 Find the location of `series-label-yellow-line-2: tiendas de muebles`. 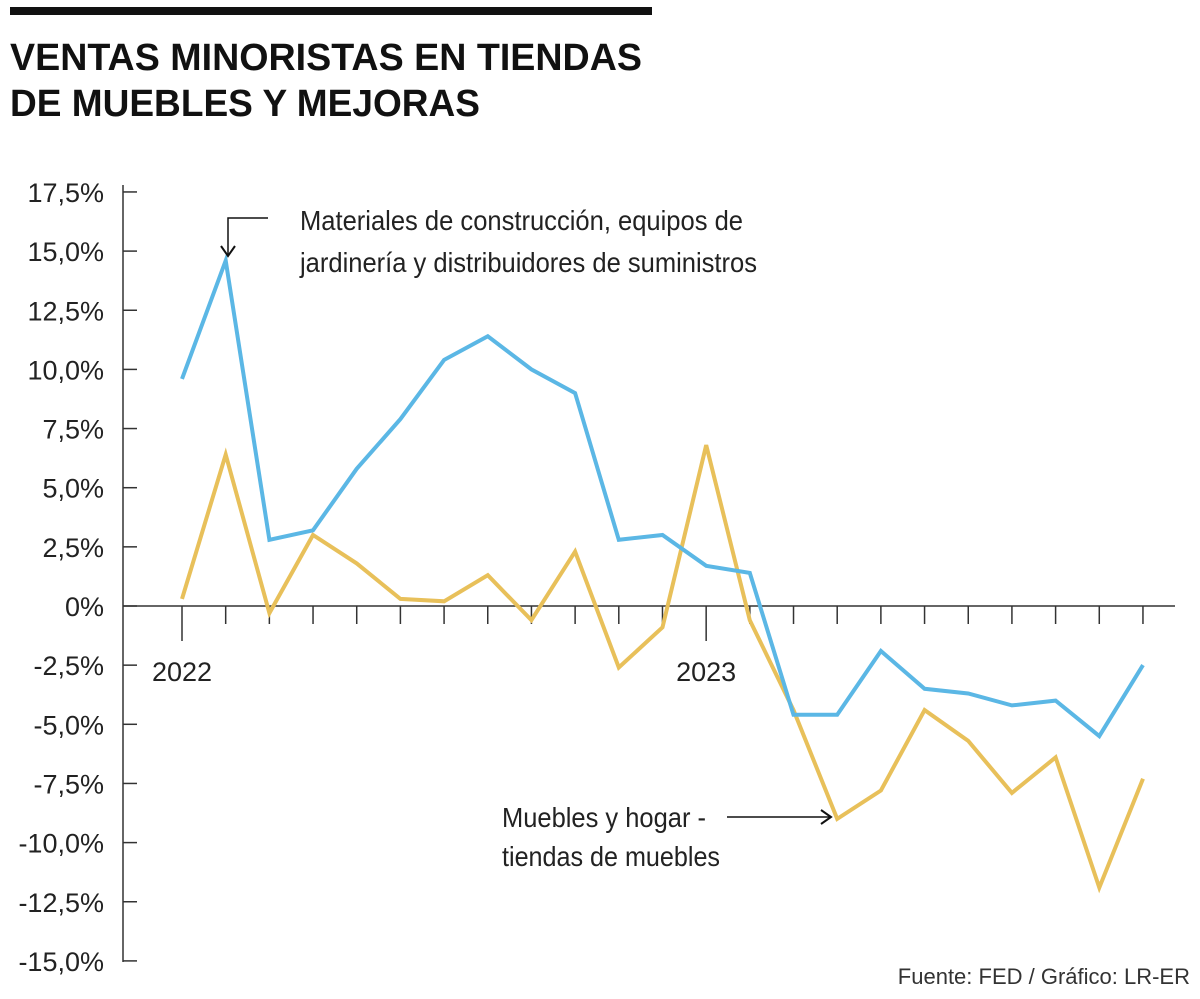

series-label-yellow-line-2: tiendas de muebles is located at coordinates (611, 856).